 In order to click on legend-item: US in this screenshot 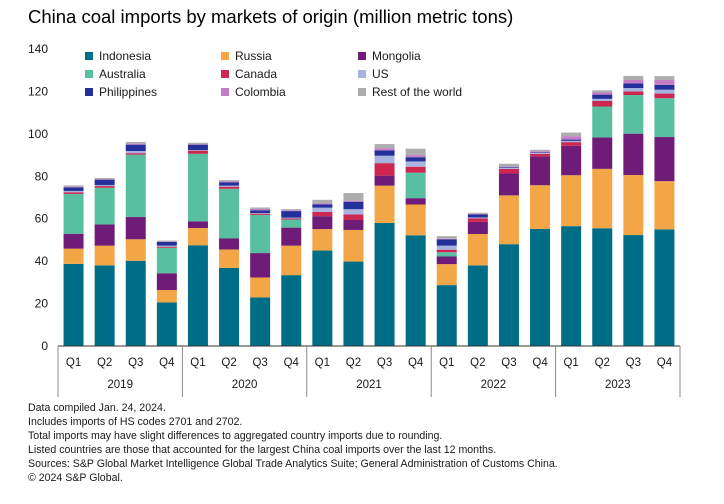, I will do `click(373, 74)`.